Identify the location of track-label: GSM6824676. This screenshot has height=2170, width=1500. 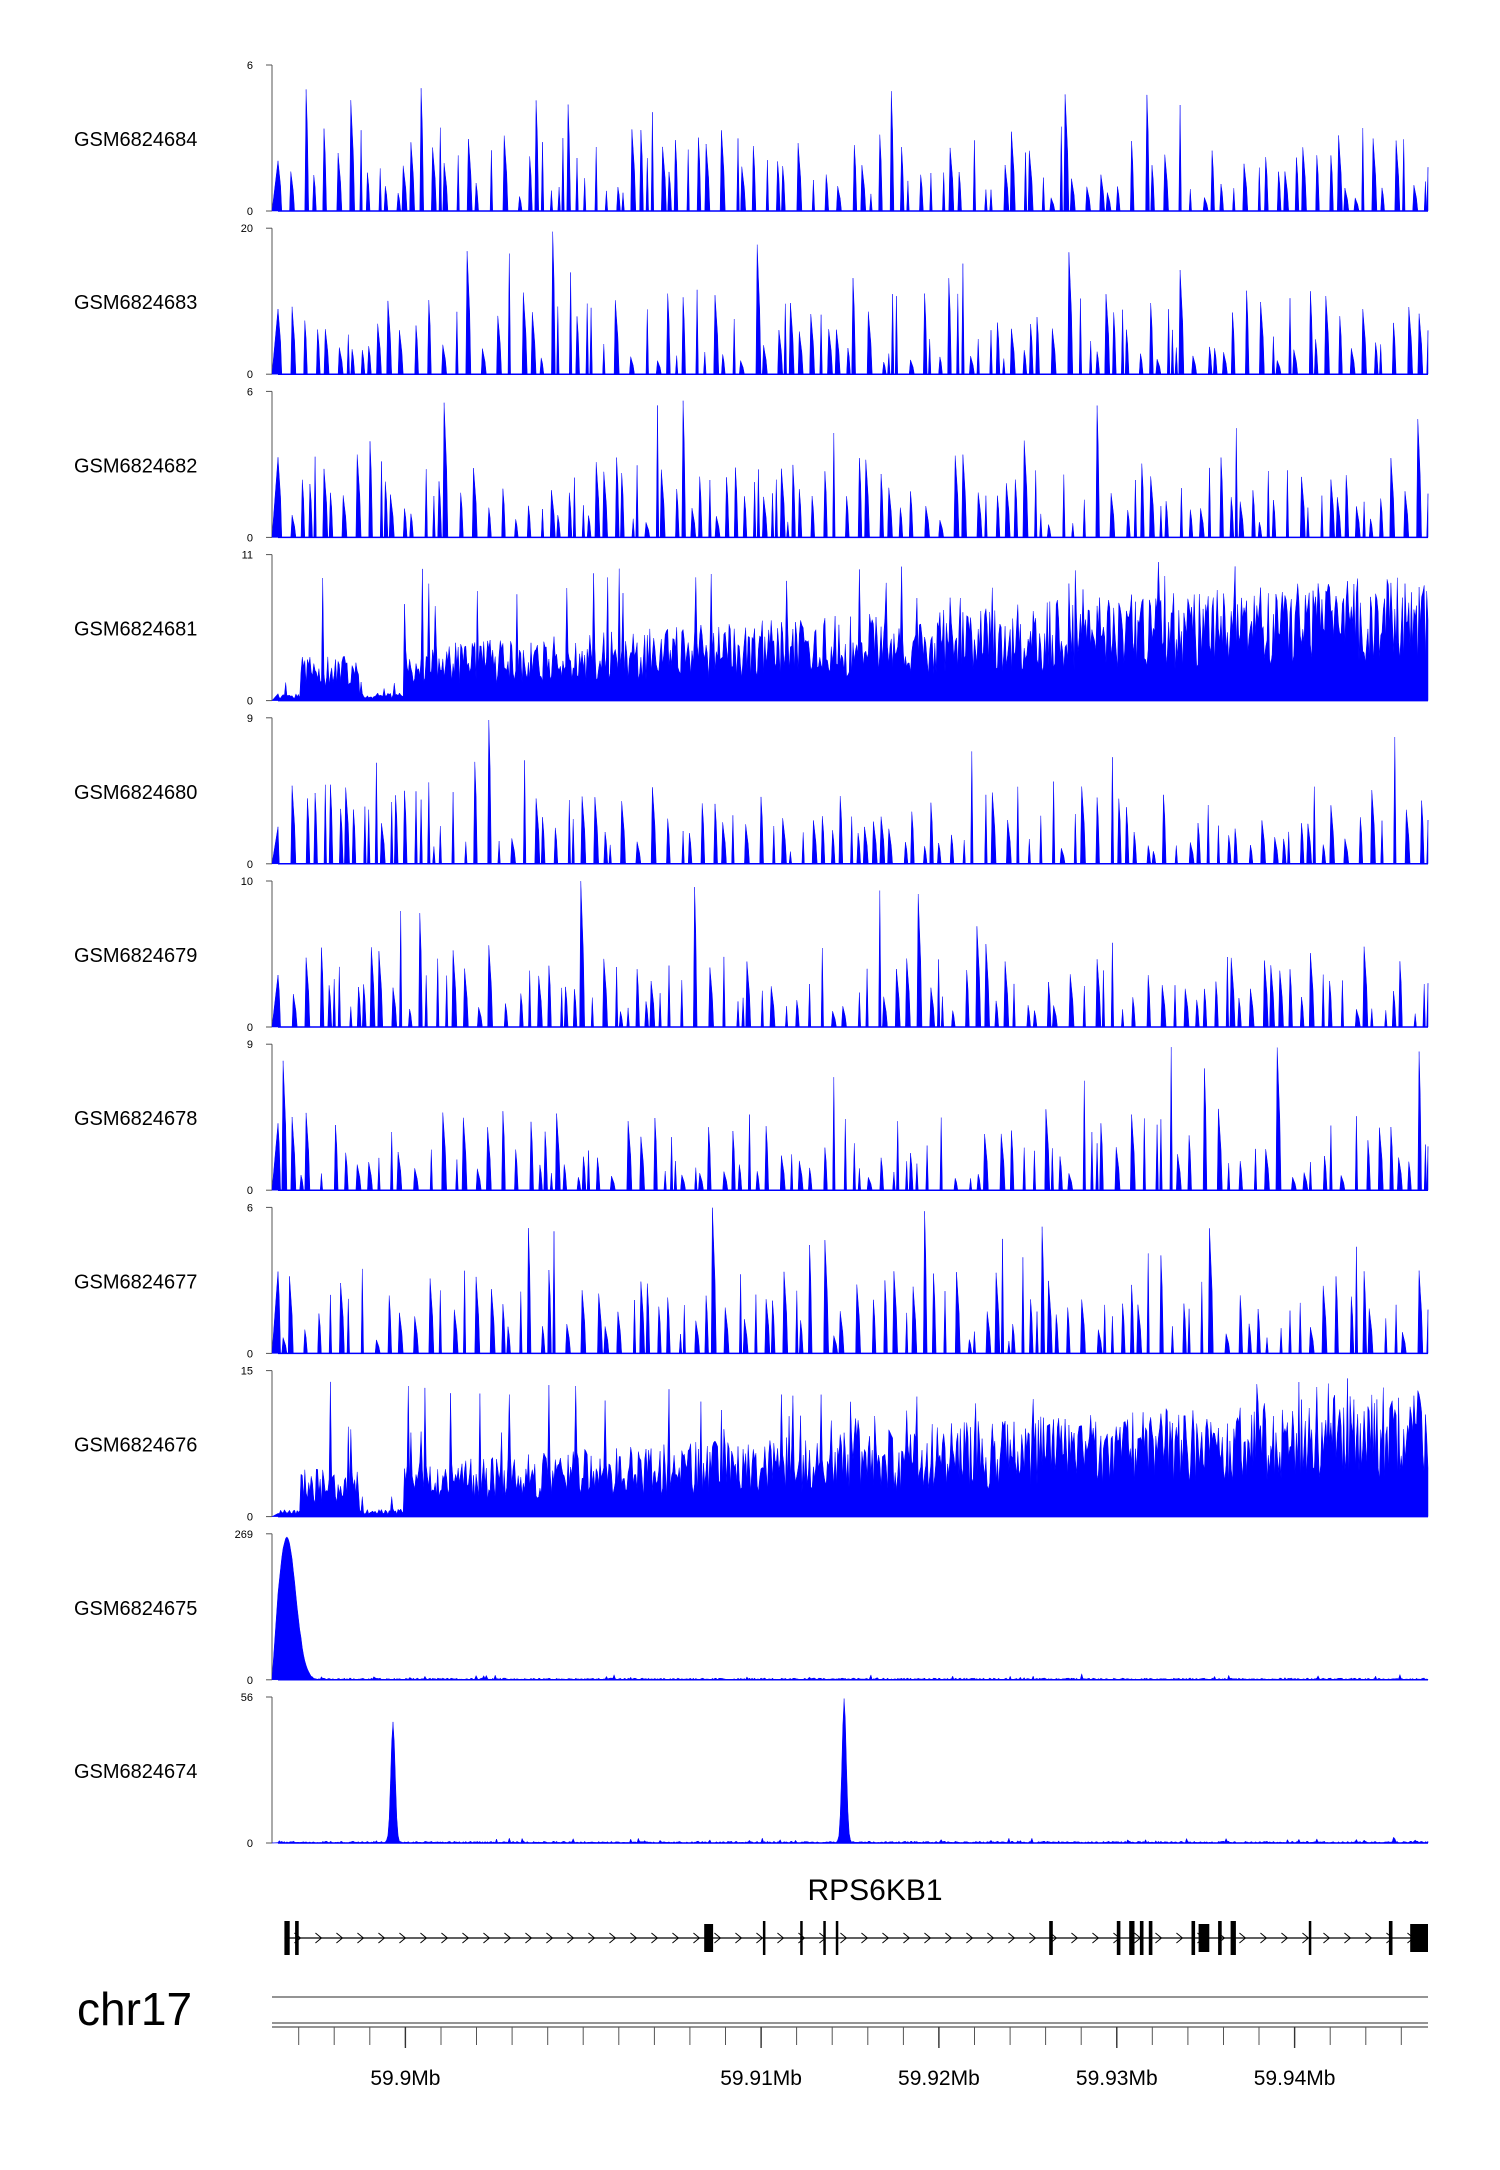
(135, 1446).